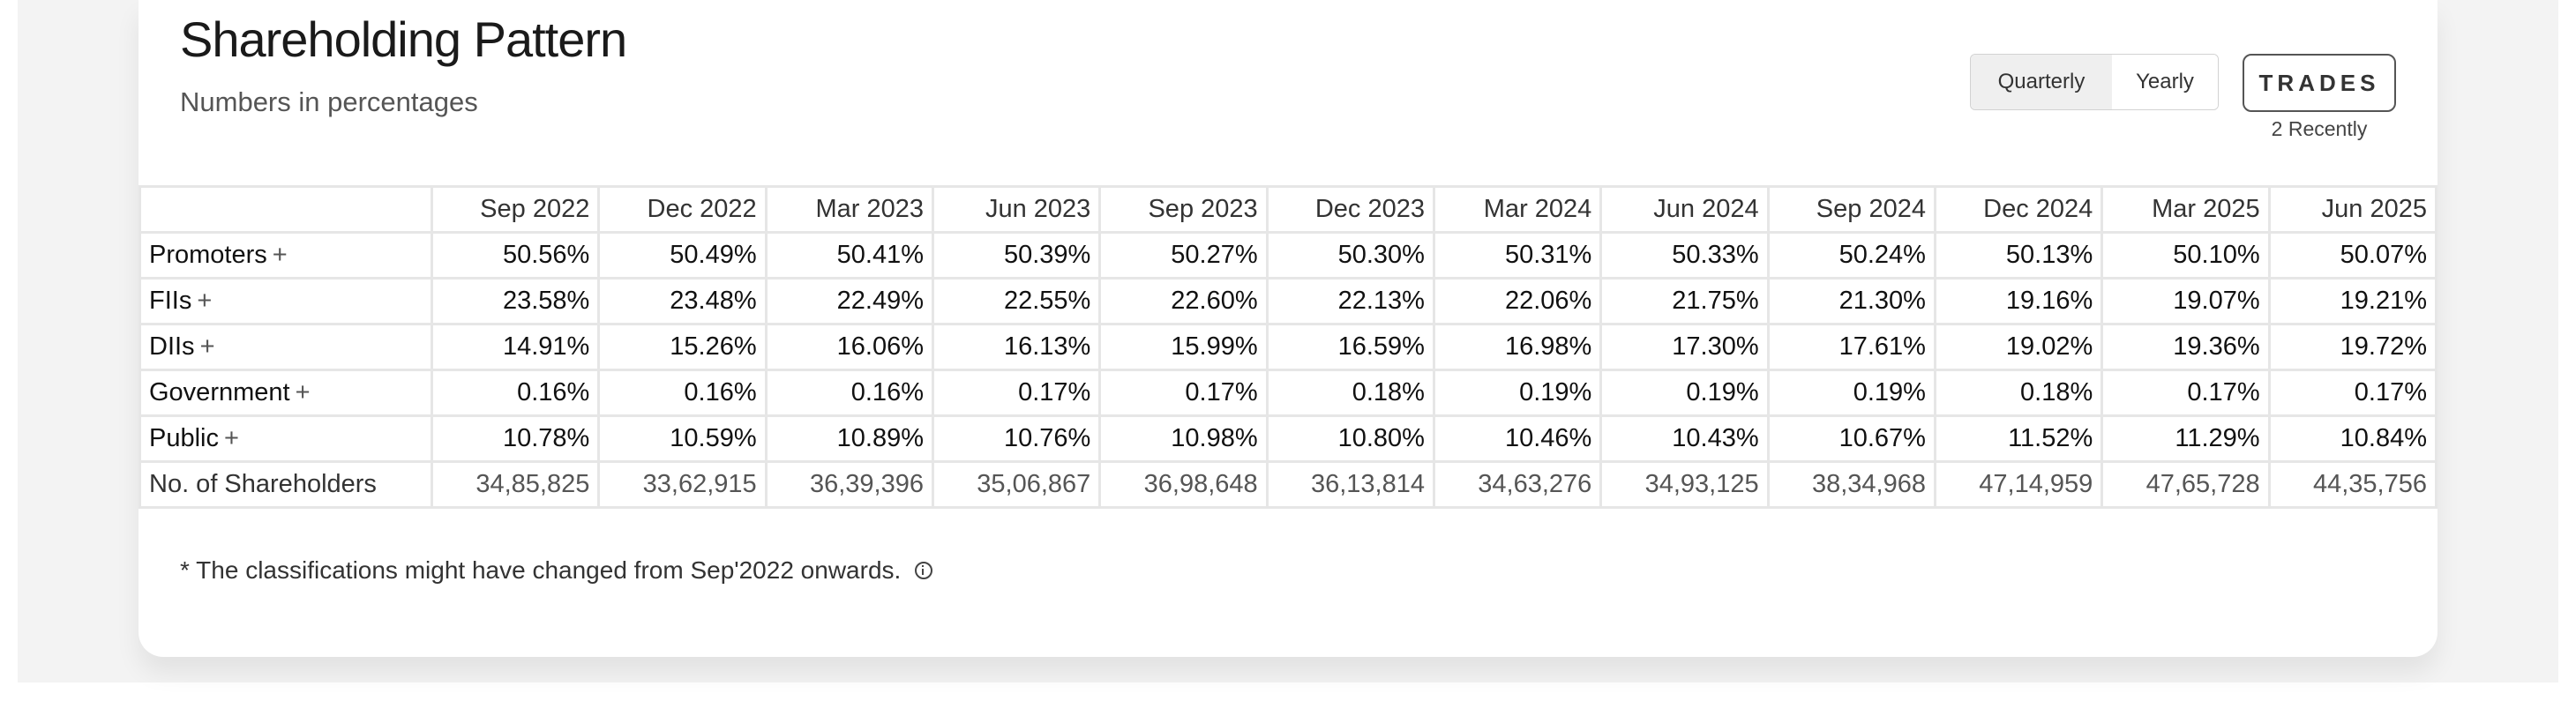  What do you see at coordinates (849, 210) in the screenshot?
I see `column-header: Mar 2023` at bounding box center [849, 210].